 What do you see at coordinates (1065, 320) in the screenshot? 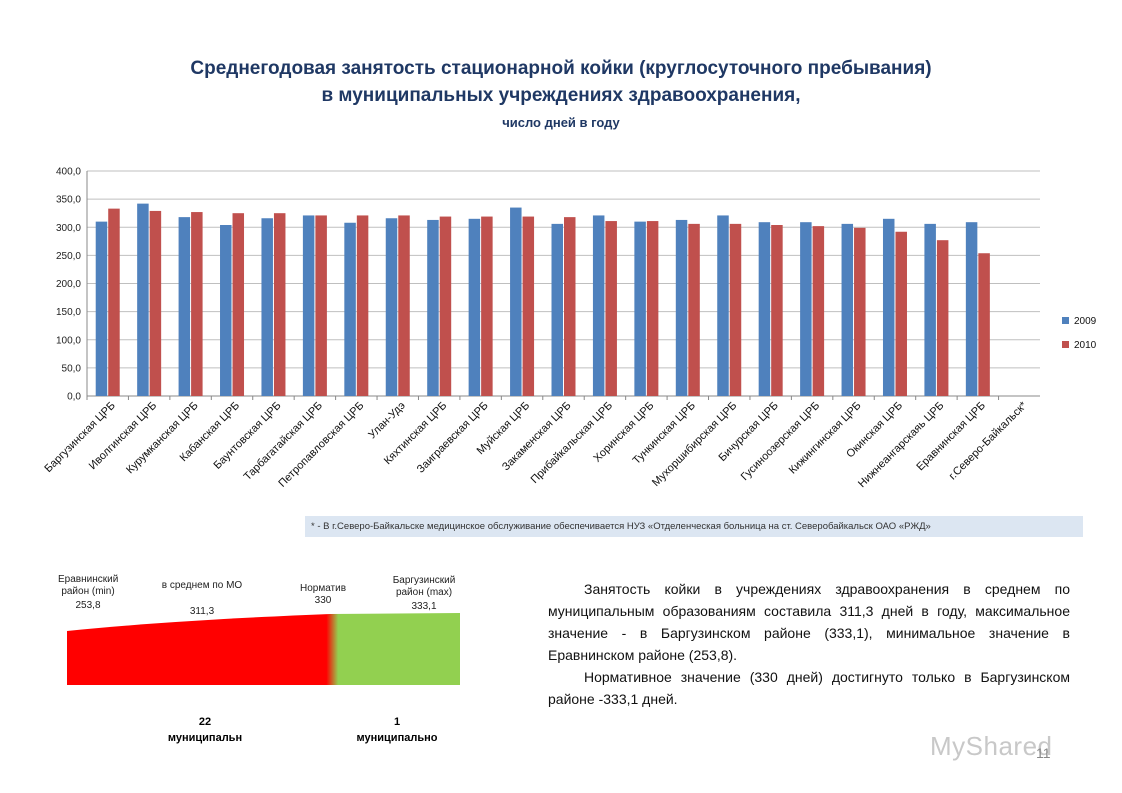
I see `legend-swatch-2009` at bounding box center [1065, 320].